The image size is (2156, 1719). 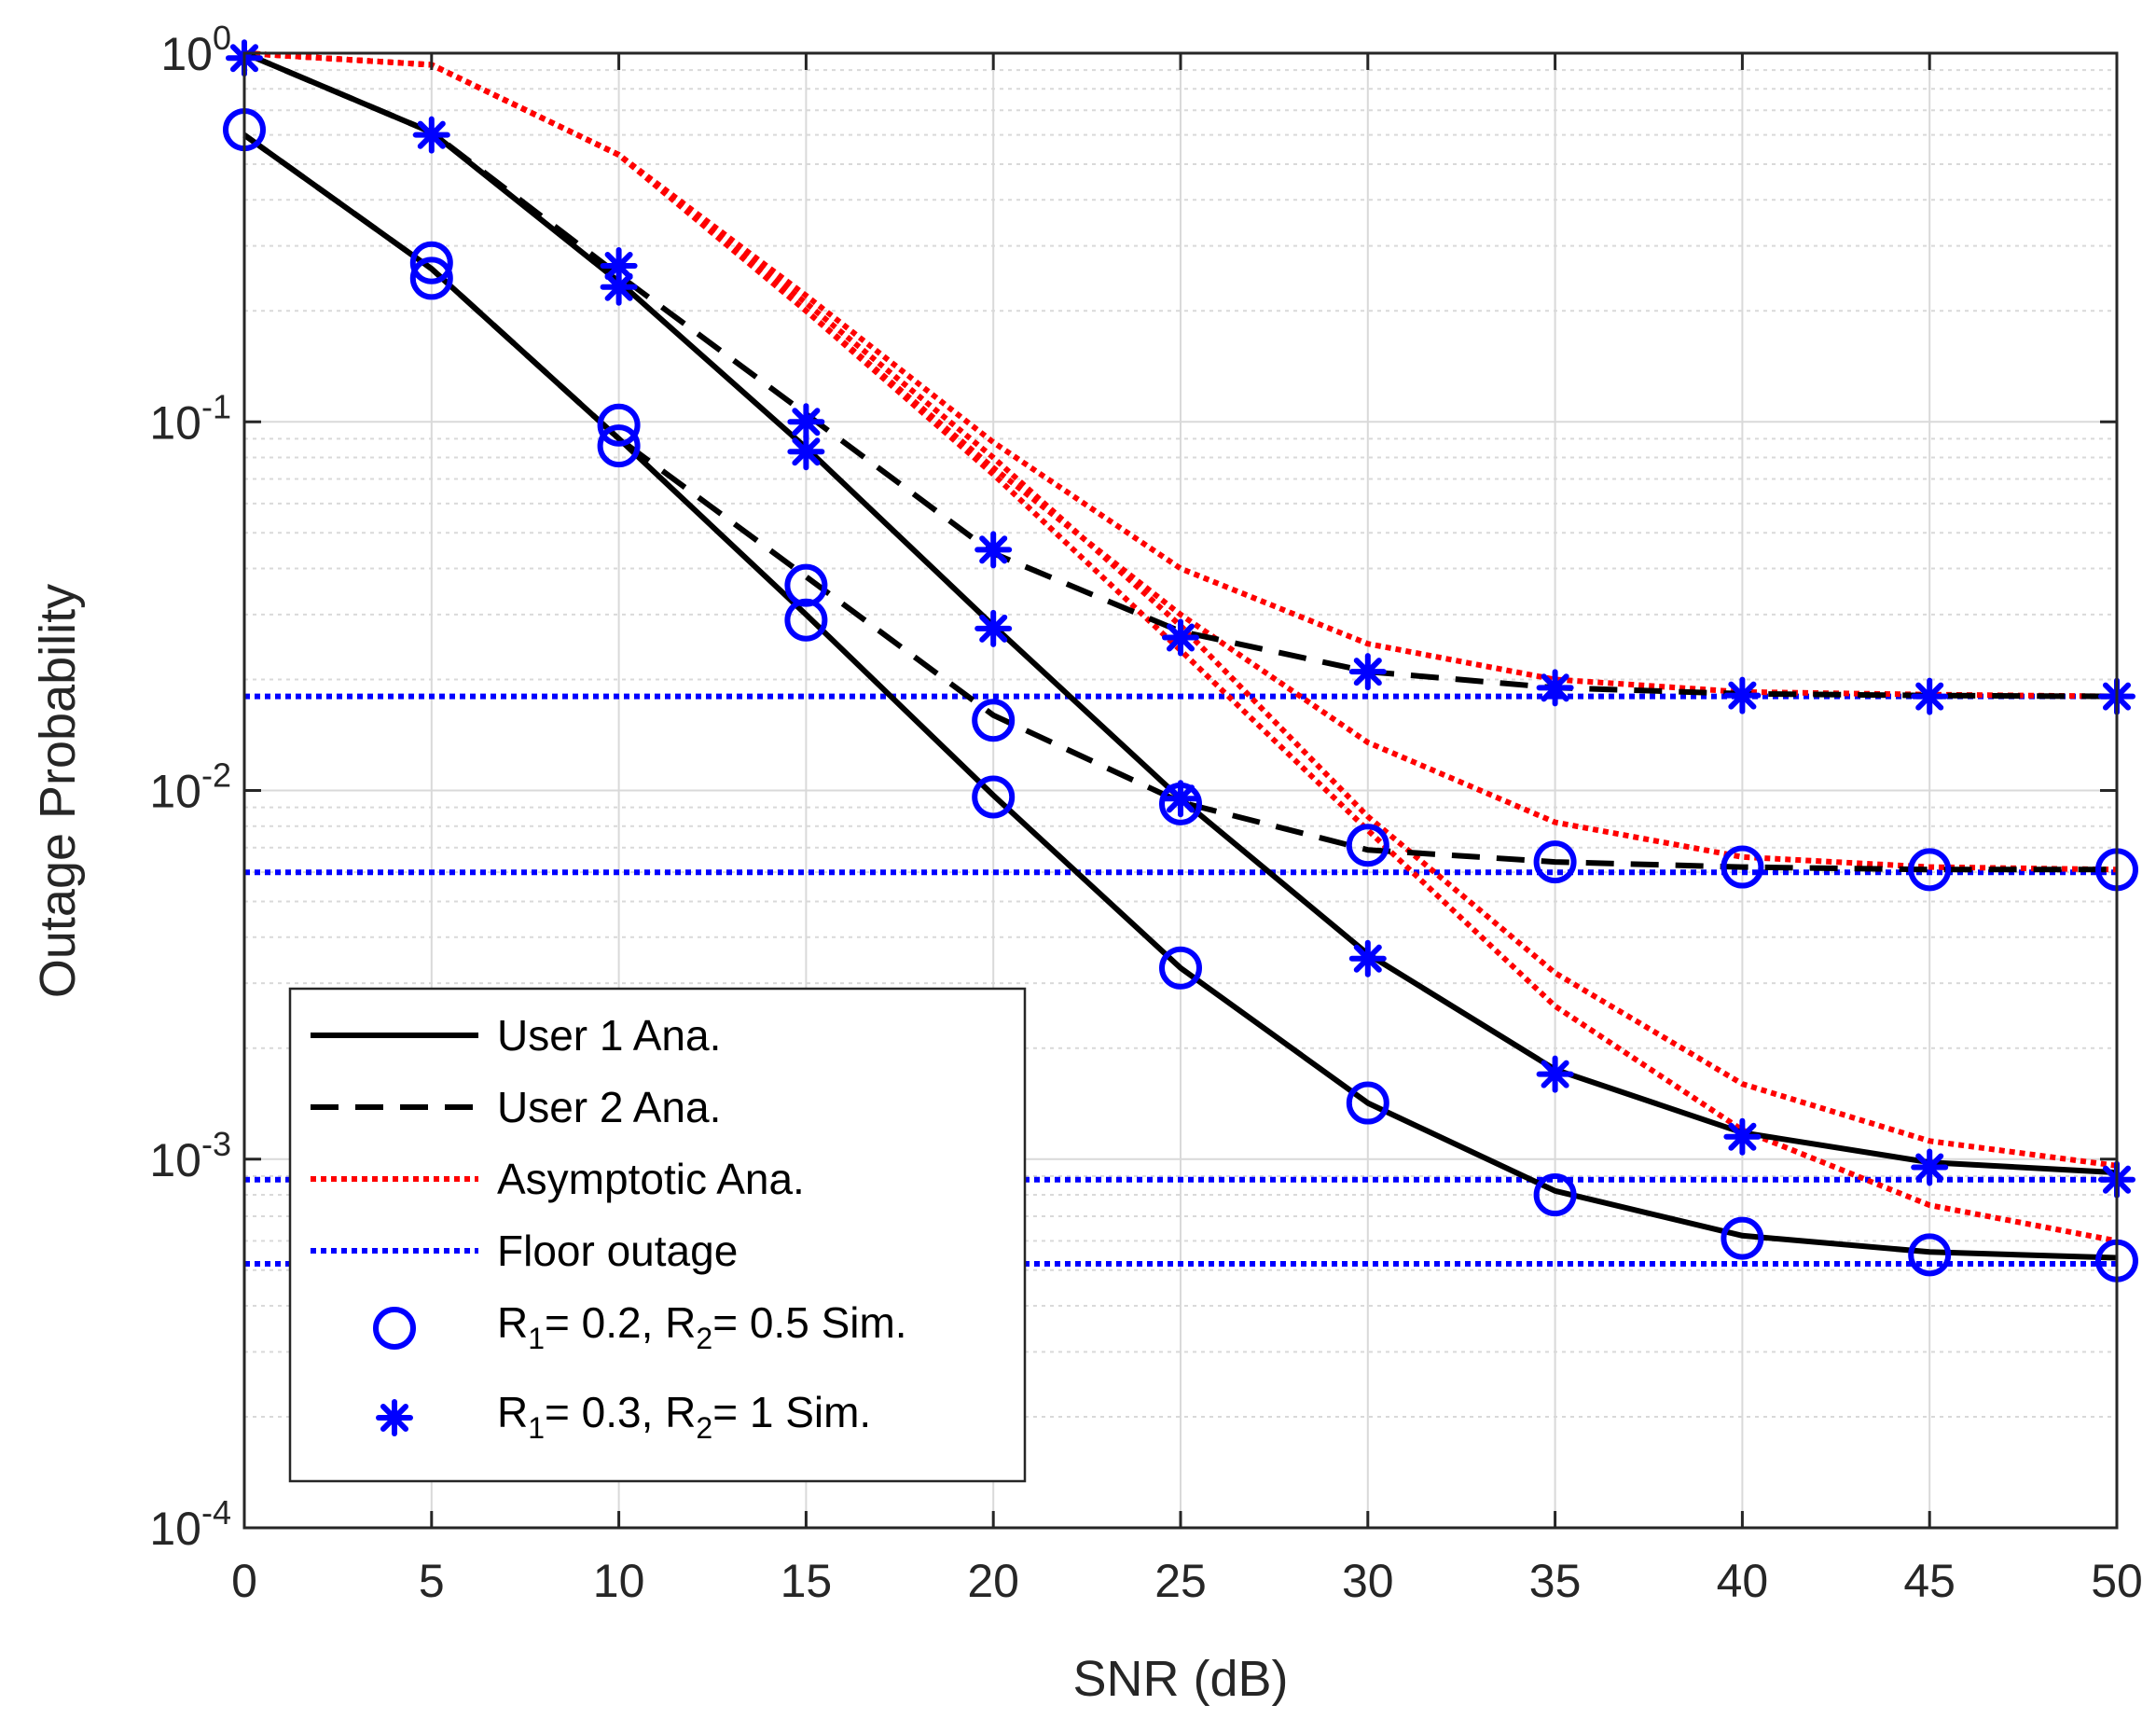 I want to click on x-tick-label-30: 30, so click(x=1368, y=1581).